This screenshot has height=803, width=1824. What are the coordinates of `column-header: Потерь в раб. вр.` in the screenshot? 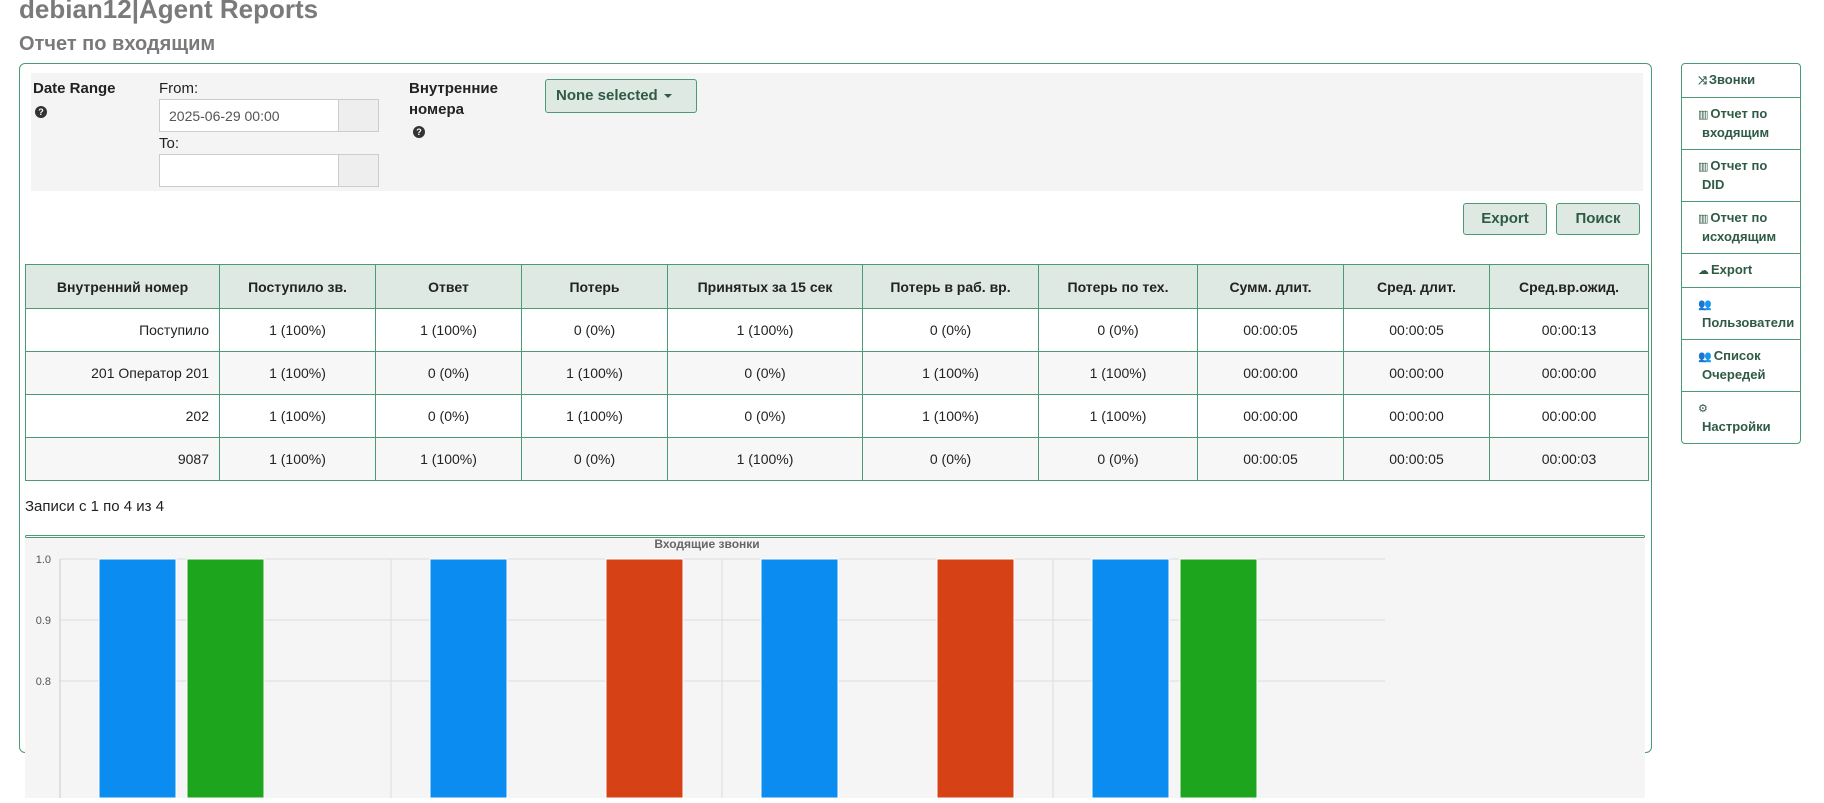 It's located at (950, 286).